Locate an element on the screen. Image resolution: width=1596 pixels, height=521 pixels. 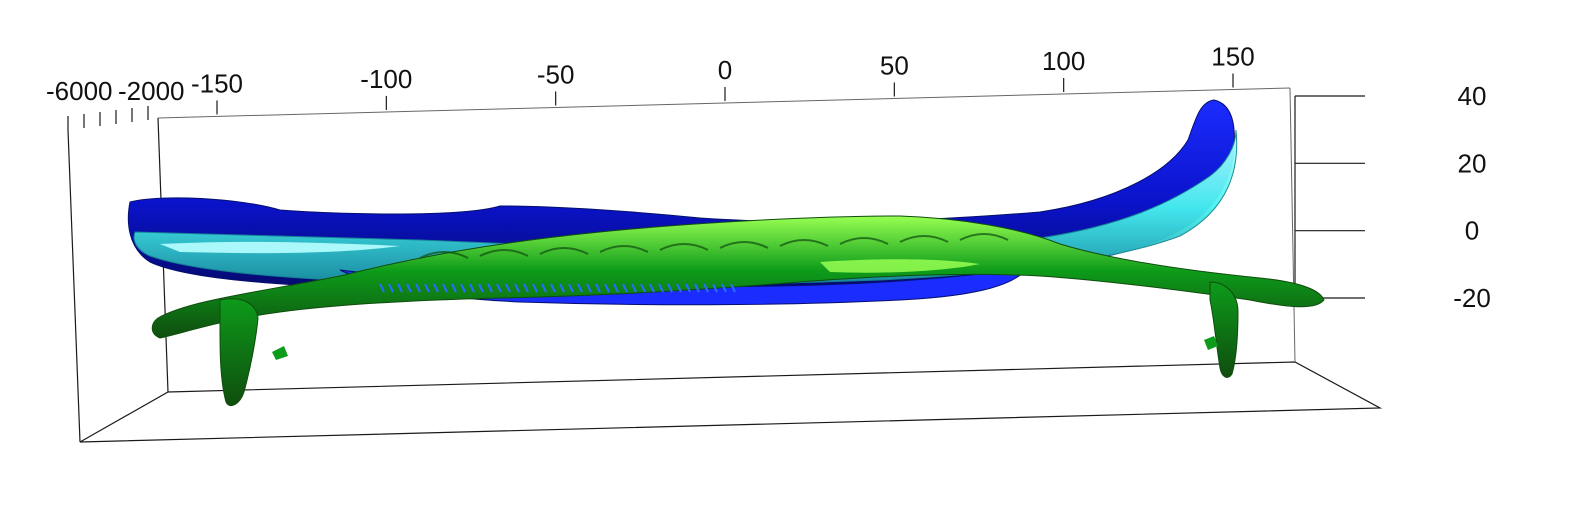
x-tick-label: -100 is located at coordinates (386, 79).